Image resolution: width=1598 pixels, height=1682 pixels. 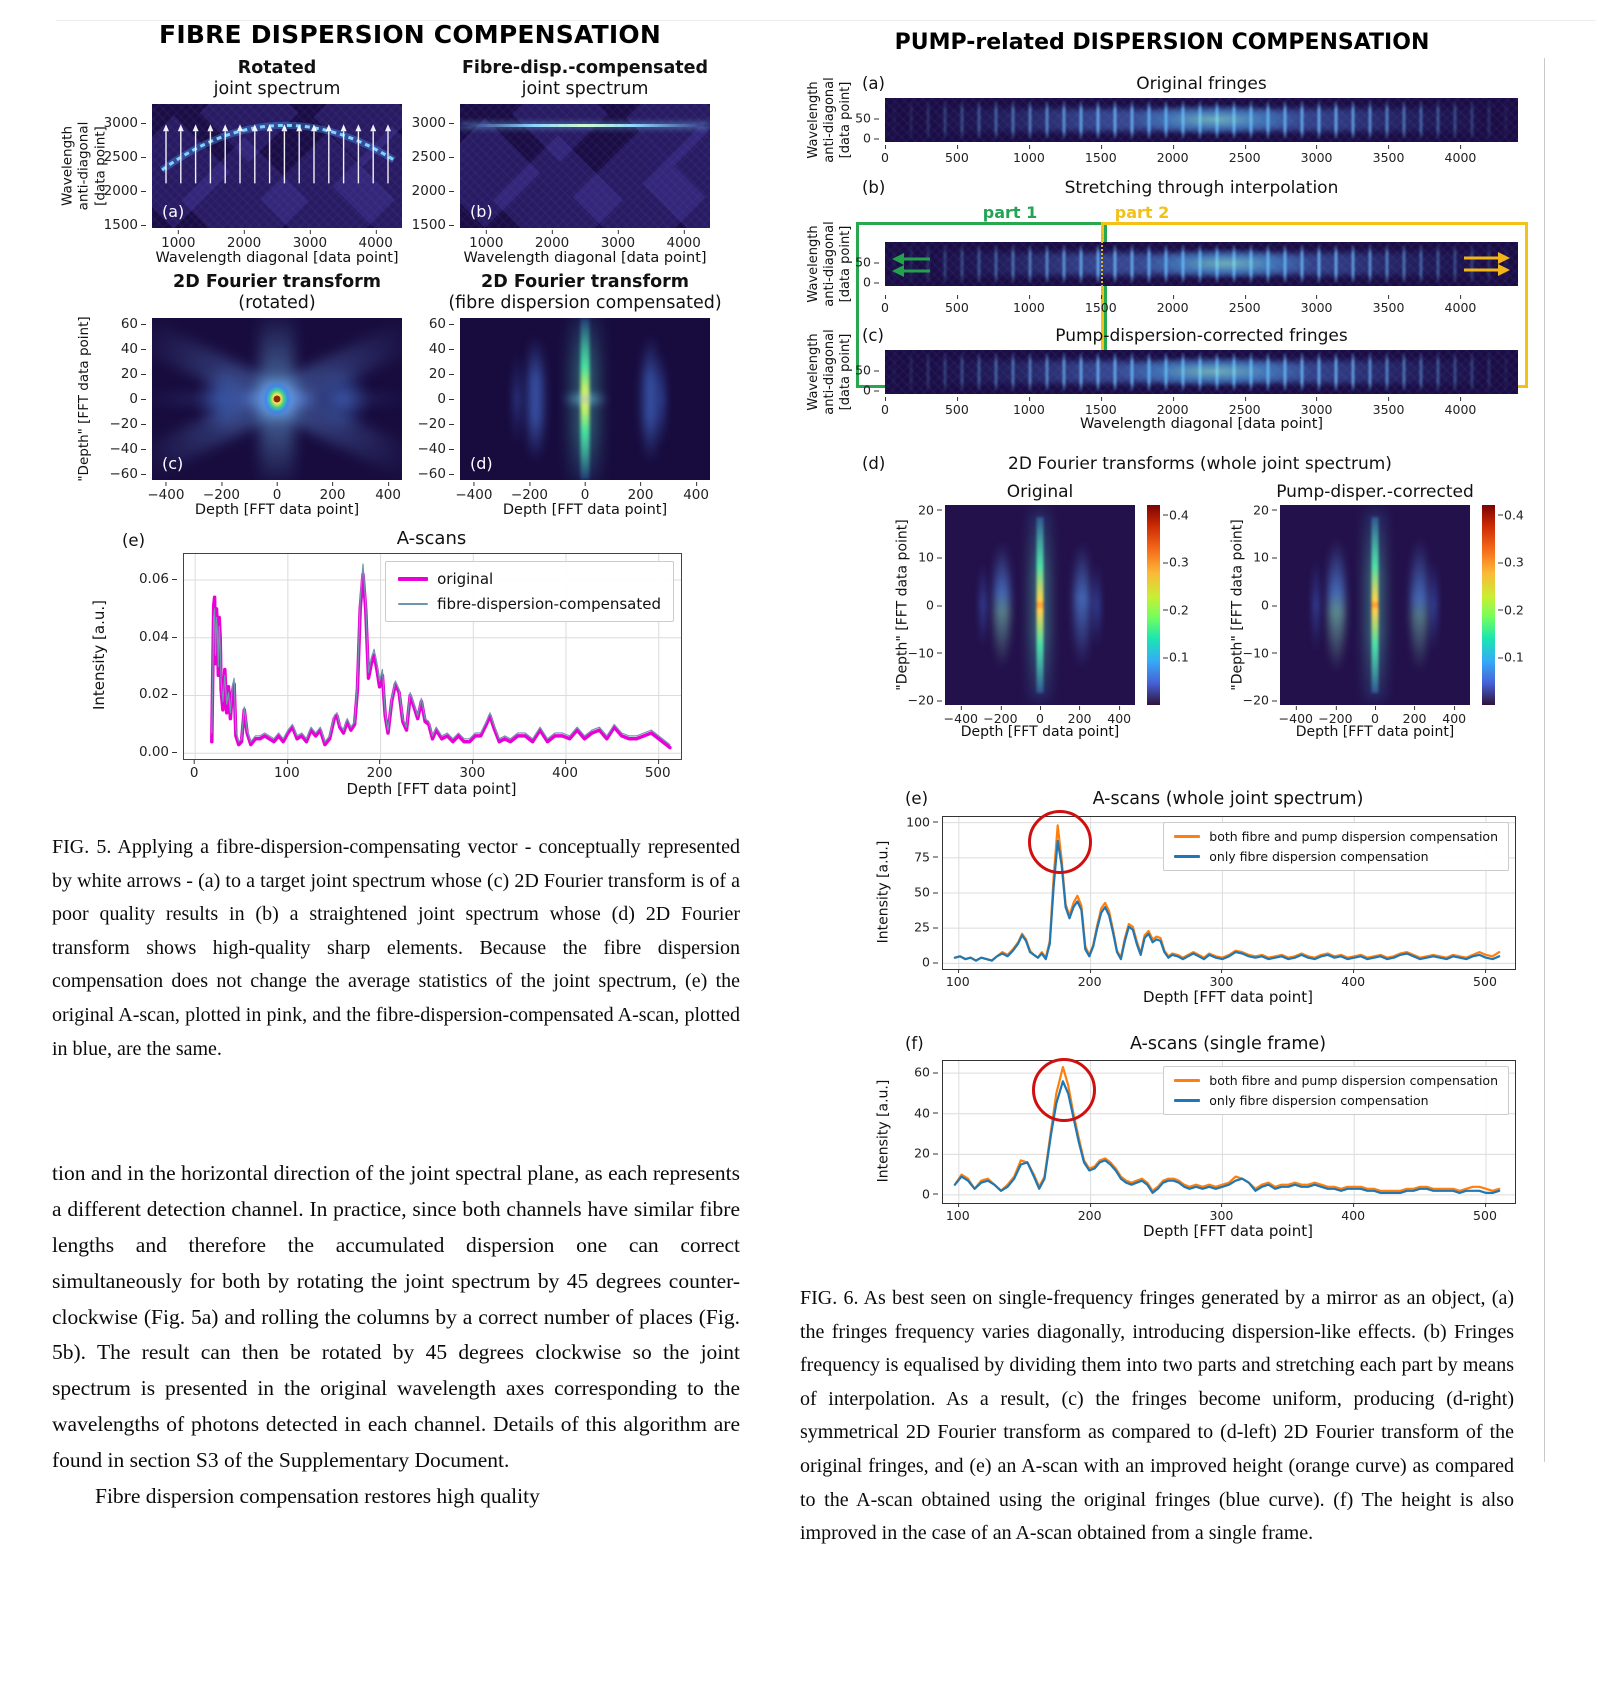 I want to click on fig6f-yticks: 0 20 40 60, so click(x=926, y=1133).